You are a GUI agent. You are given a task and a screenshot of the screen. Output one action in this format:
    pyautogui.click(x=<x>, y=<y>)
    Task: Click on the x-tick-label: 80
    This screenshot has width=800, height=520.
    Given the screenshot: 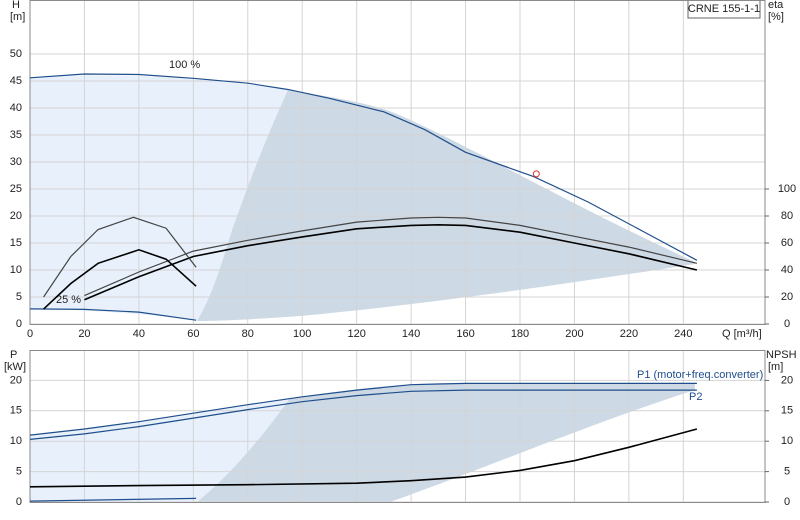 What is the action you would take?
    pyautogui.click(x=248, y=334)
    